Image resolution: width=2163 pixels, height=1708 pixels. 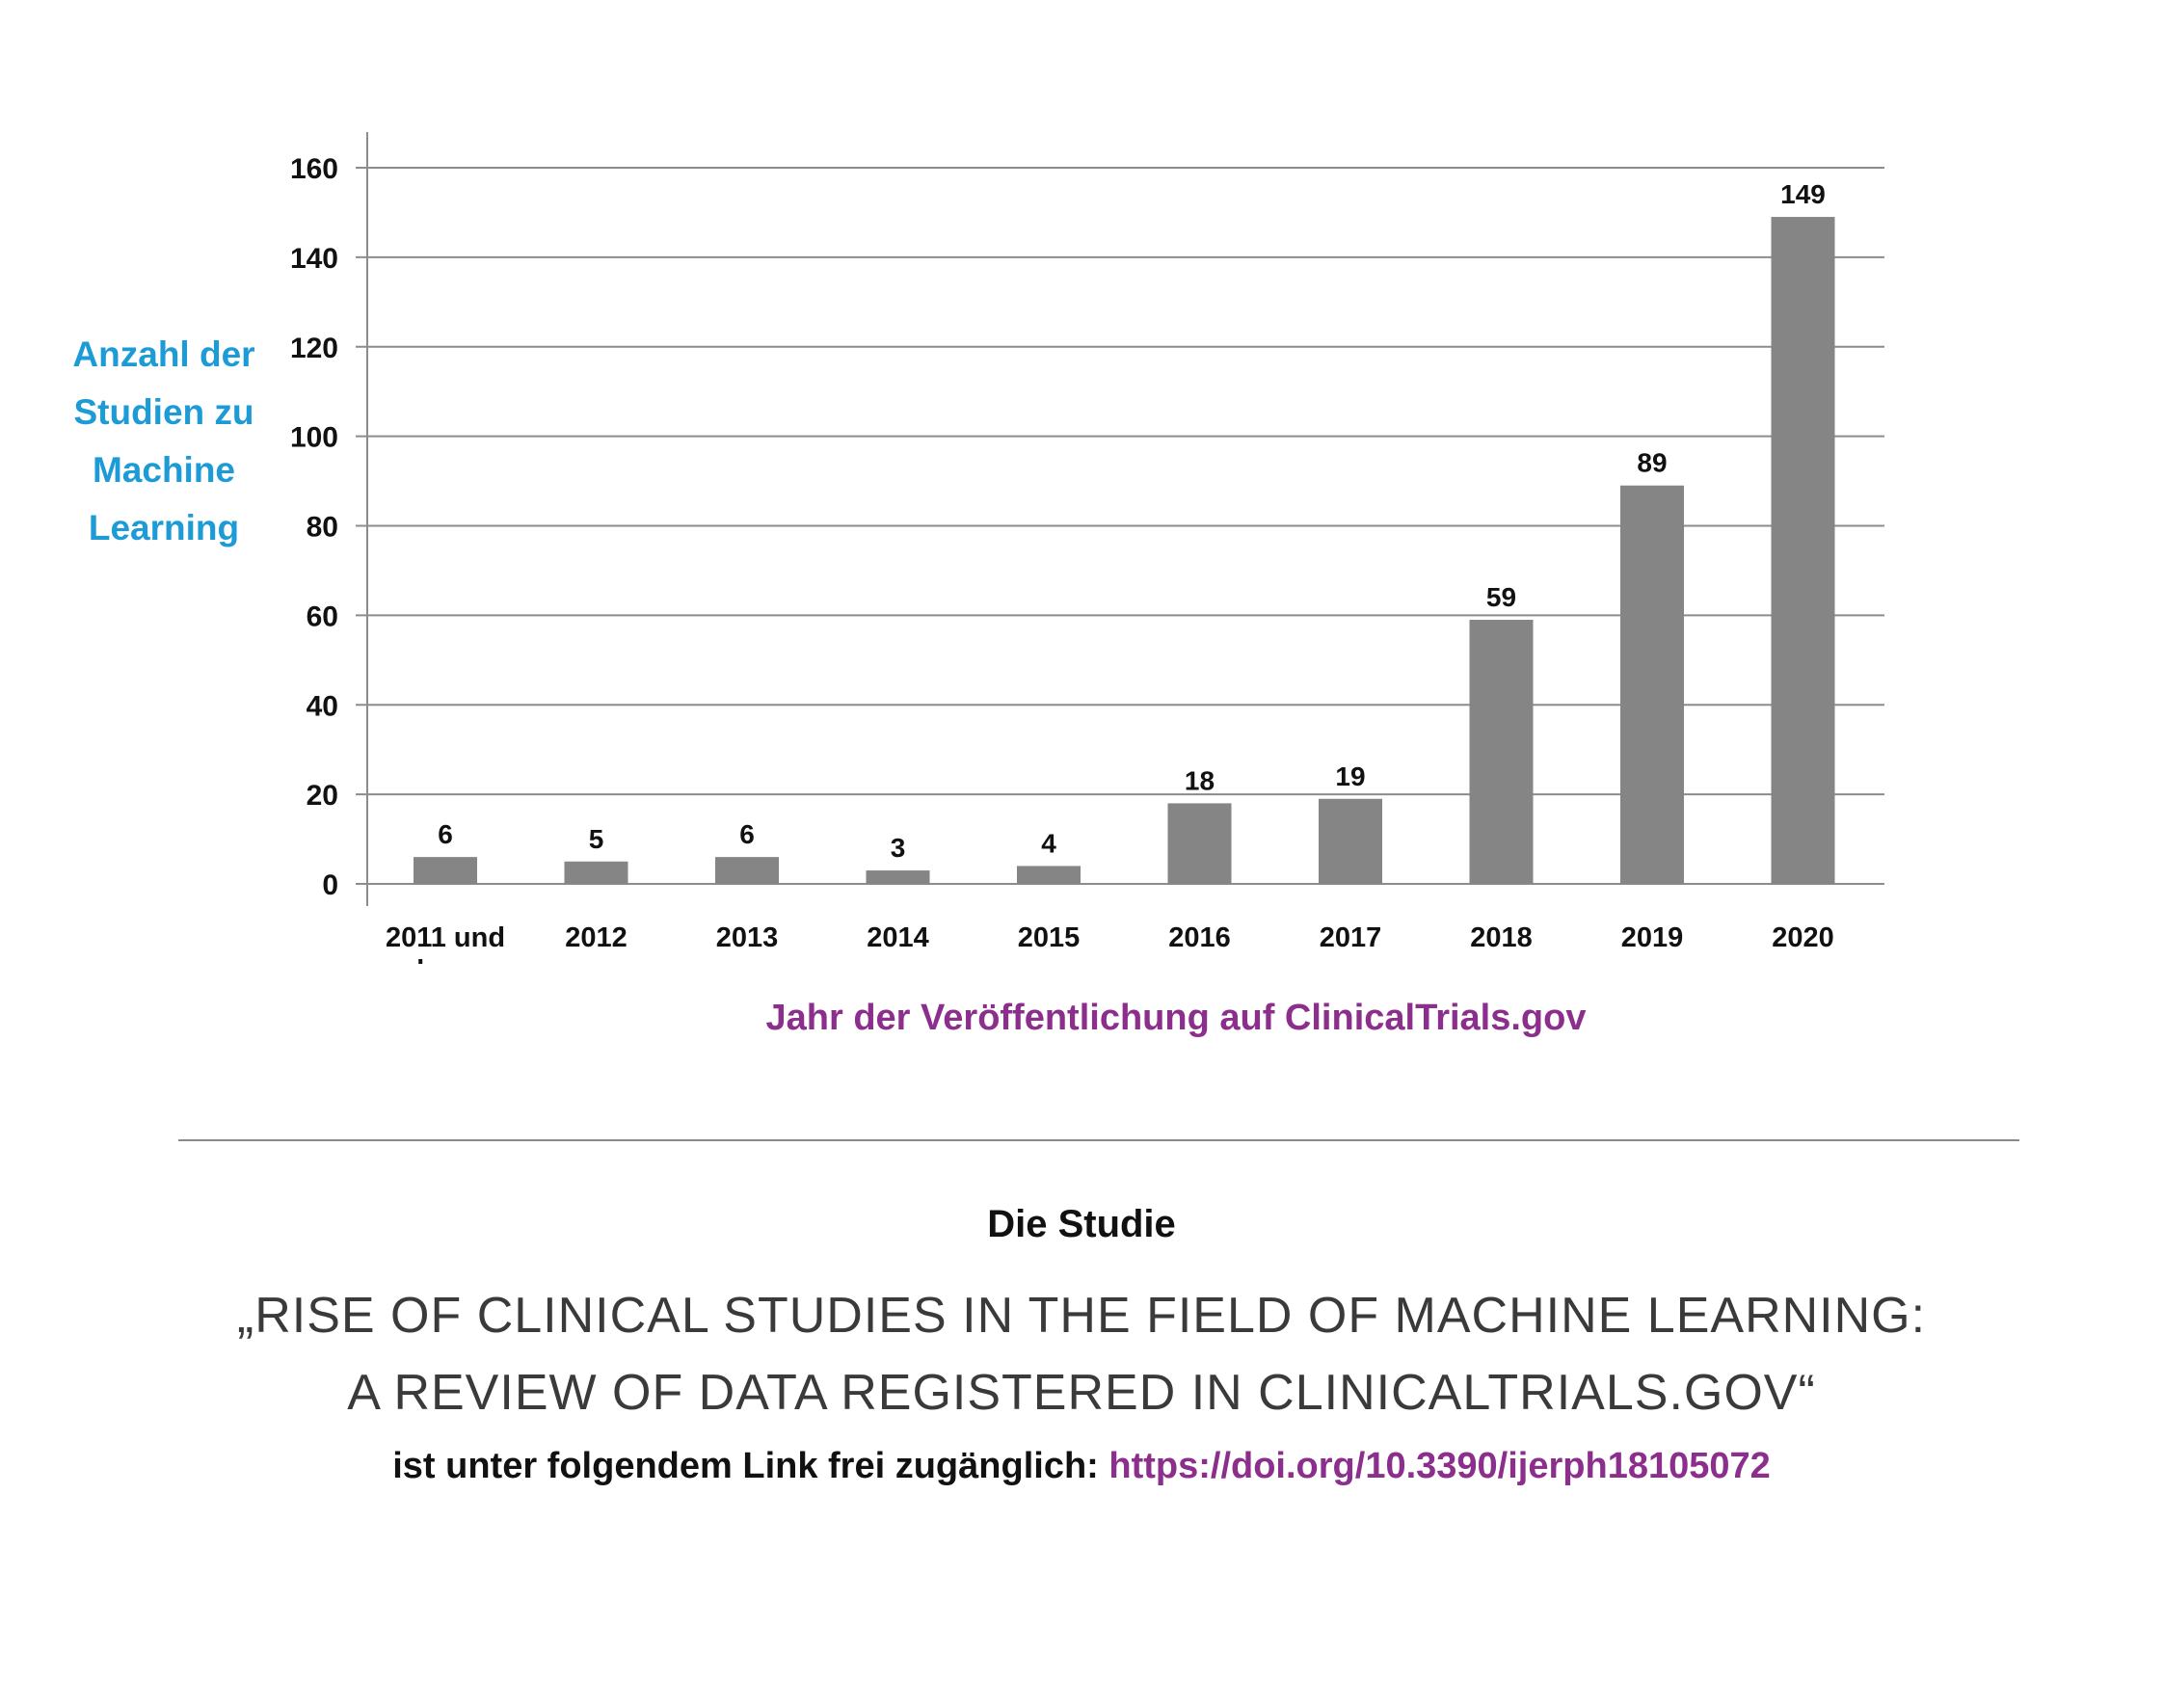 What do you see at coordinates (314, 348) in the screenshot?
I see `y-tick-label: 120` at bounding box center [314, 348].